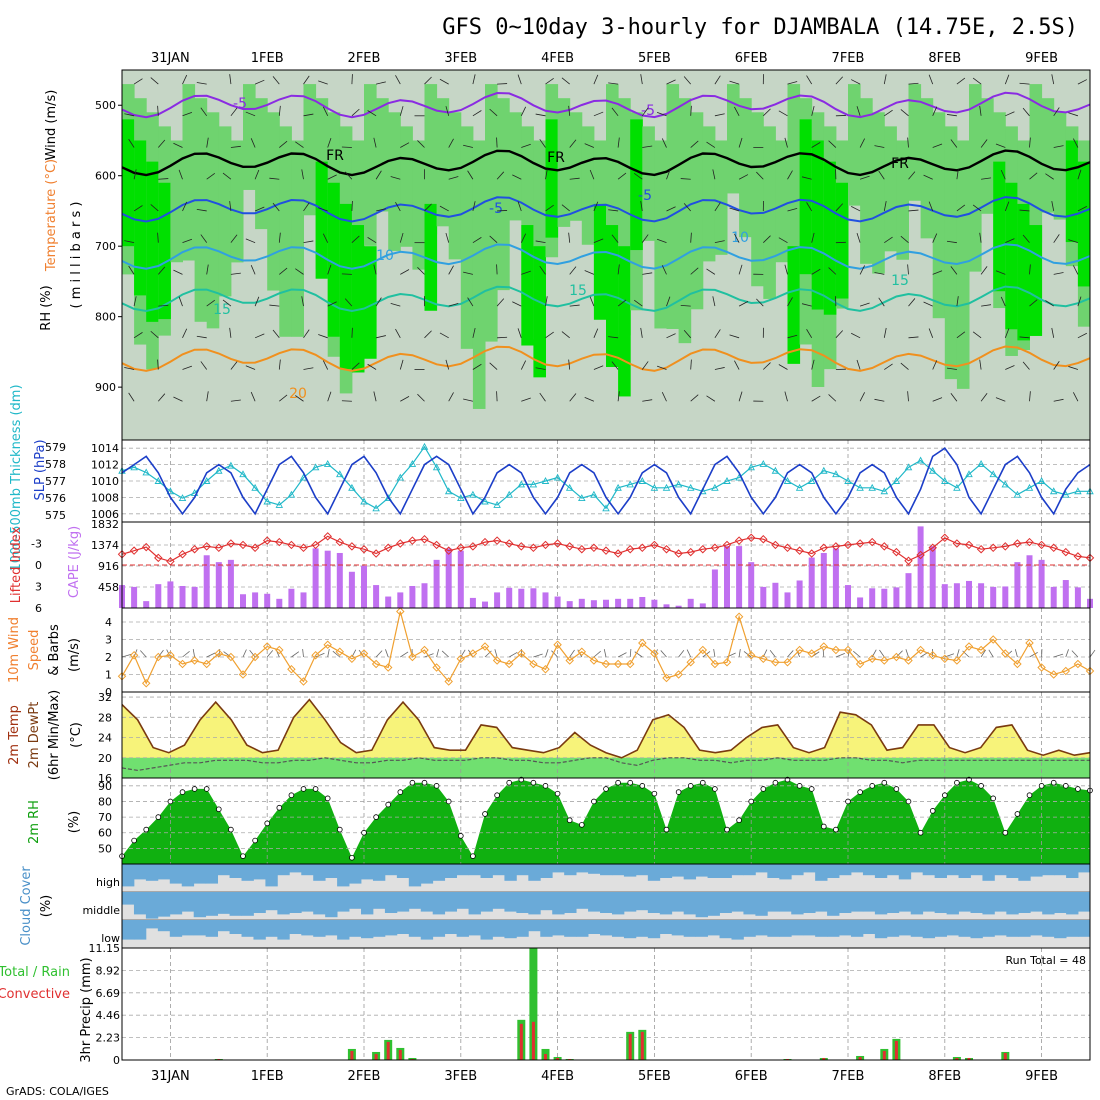  I want to click on precip-axis-title: 3hr Precip (mm), so click(86, 1009).